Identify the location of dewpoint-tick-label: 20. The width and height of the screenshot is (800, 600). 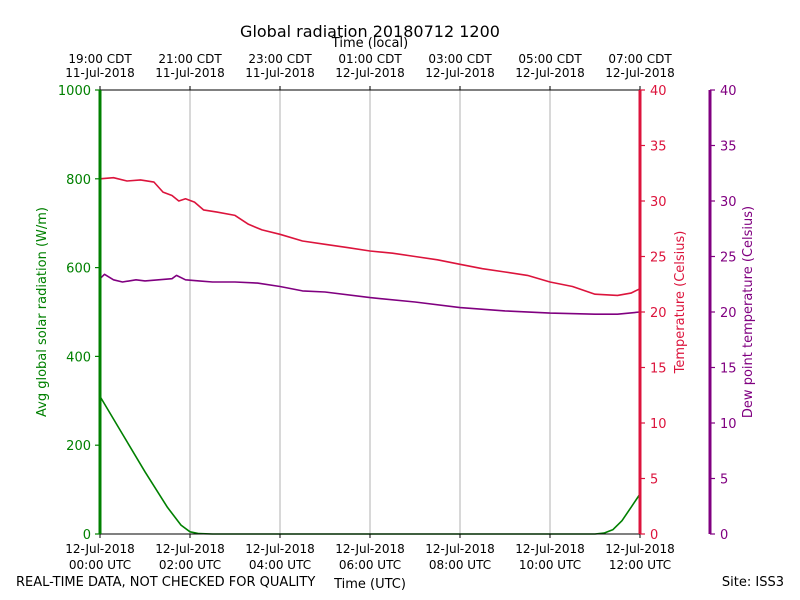
(728, 313).